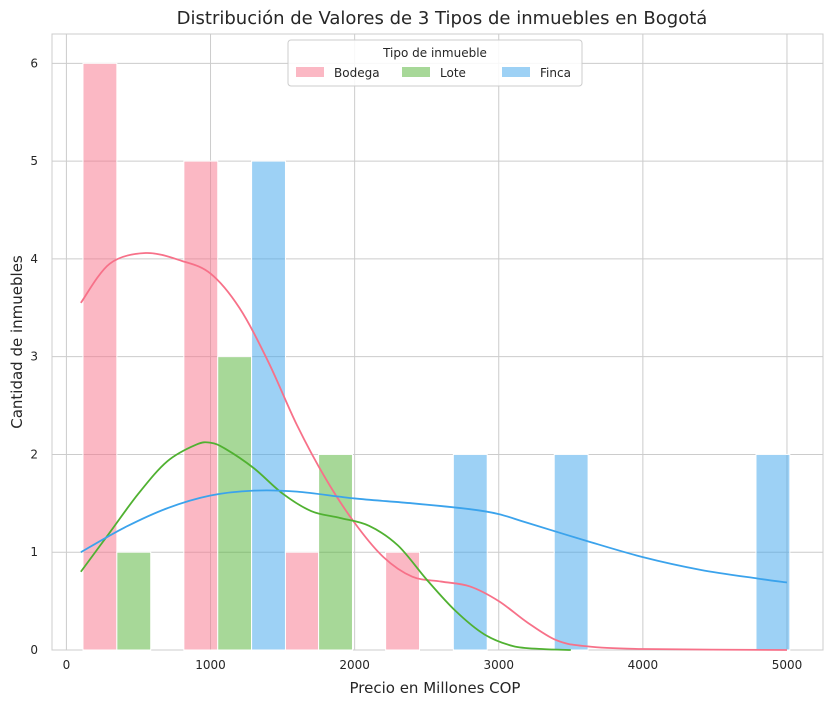 Image resolution: width=833 pixels, height=703 pixels. I want to click on y-tick-label-5: 5, so click(34, 161).